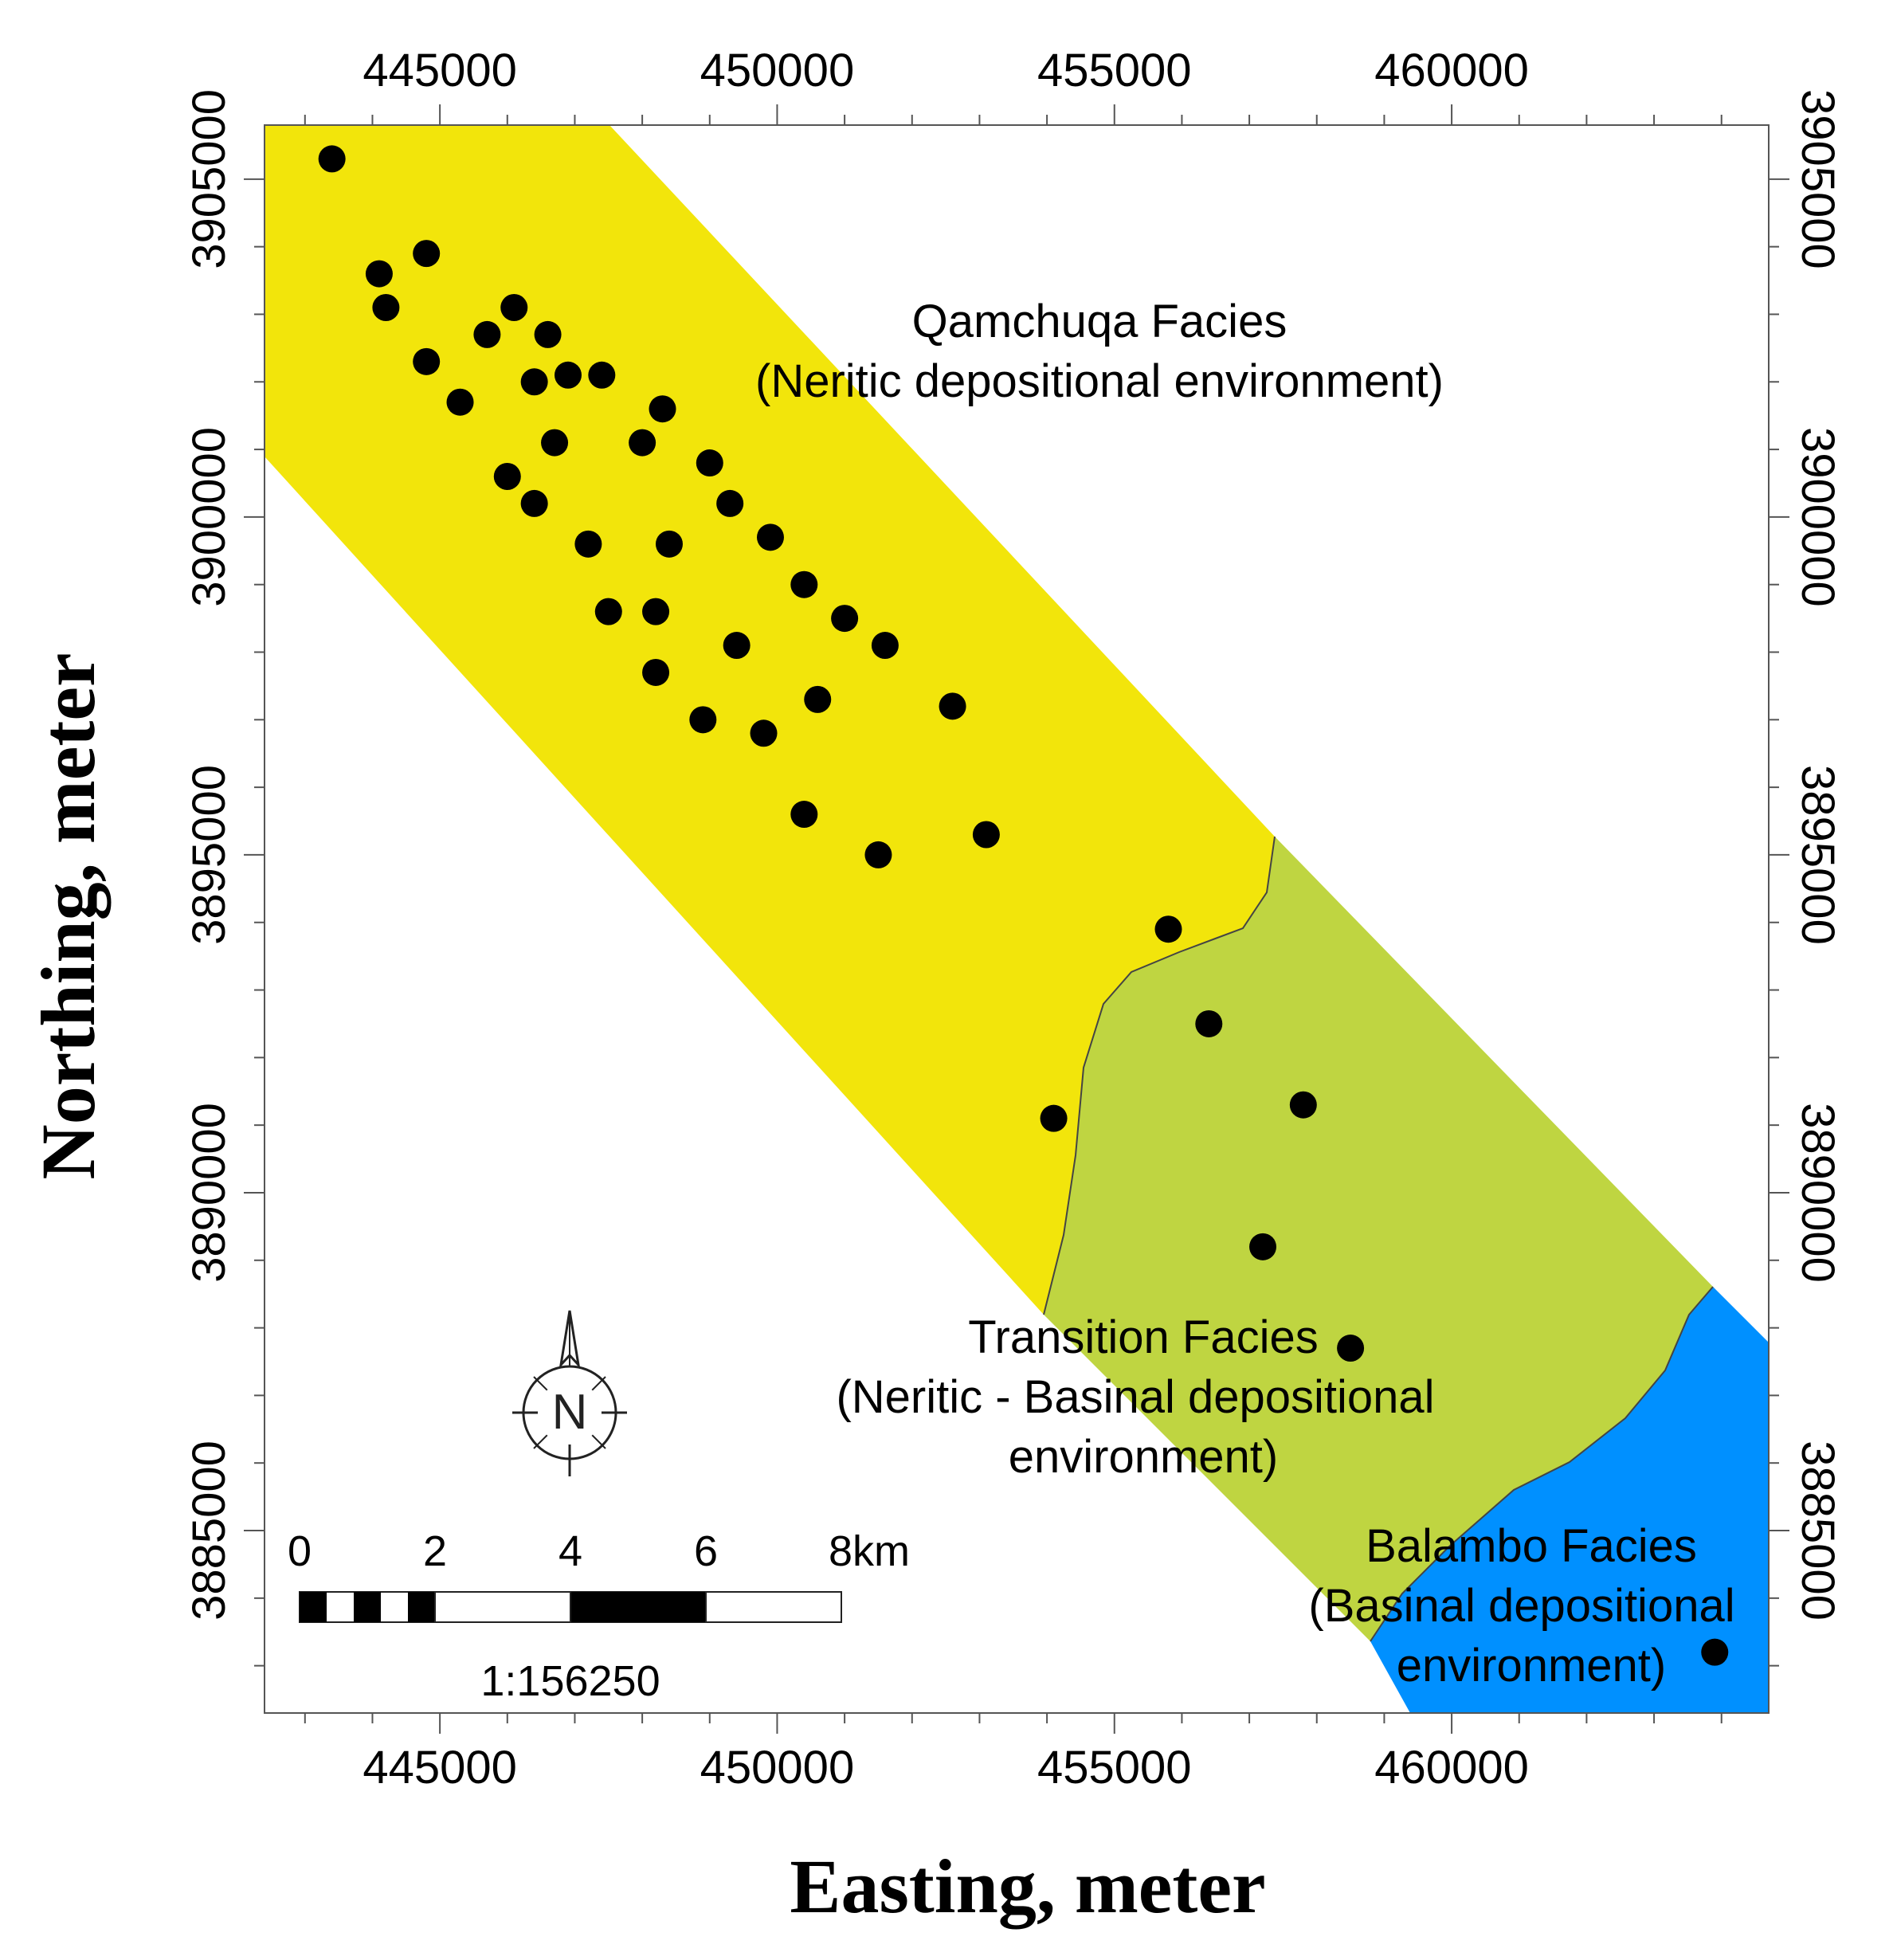 This screenshot has height=1960, width=1893. What do you see at coordinates (435, 1551) in the screenshot?
I see `scale-label-2: 2` at bounding box center [435, 1551].